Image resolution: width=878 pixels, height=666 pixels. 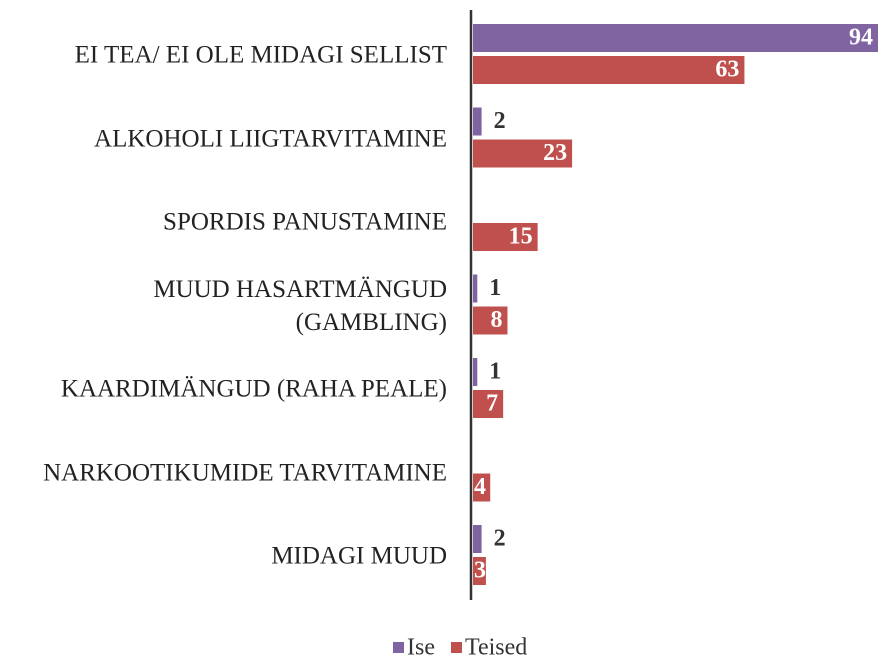 What do you see at coordinates (521, 237) in the screenshot?
I see `data-label: 15` at bounding box center [521, 237].